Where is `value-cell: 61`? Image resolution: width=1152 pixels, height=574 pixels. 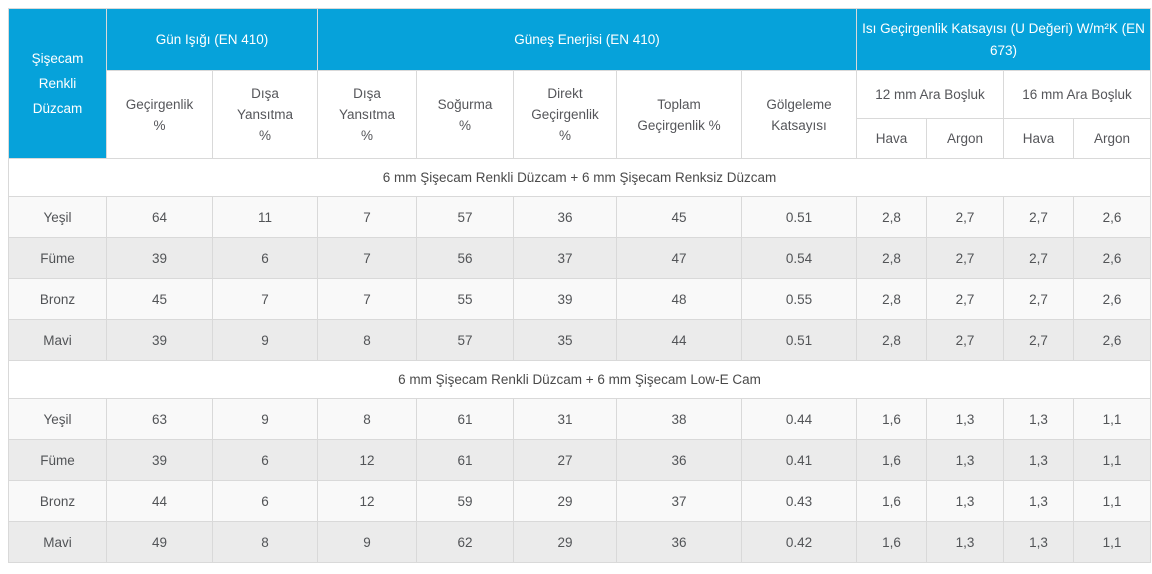
value-cell: 61 is located at coordinates (465, 460).